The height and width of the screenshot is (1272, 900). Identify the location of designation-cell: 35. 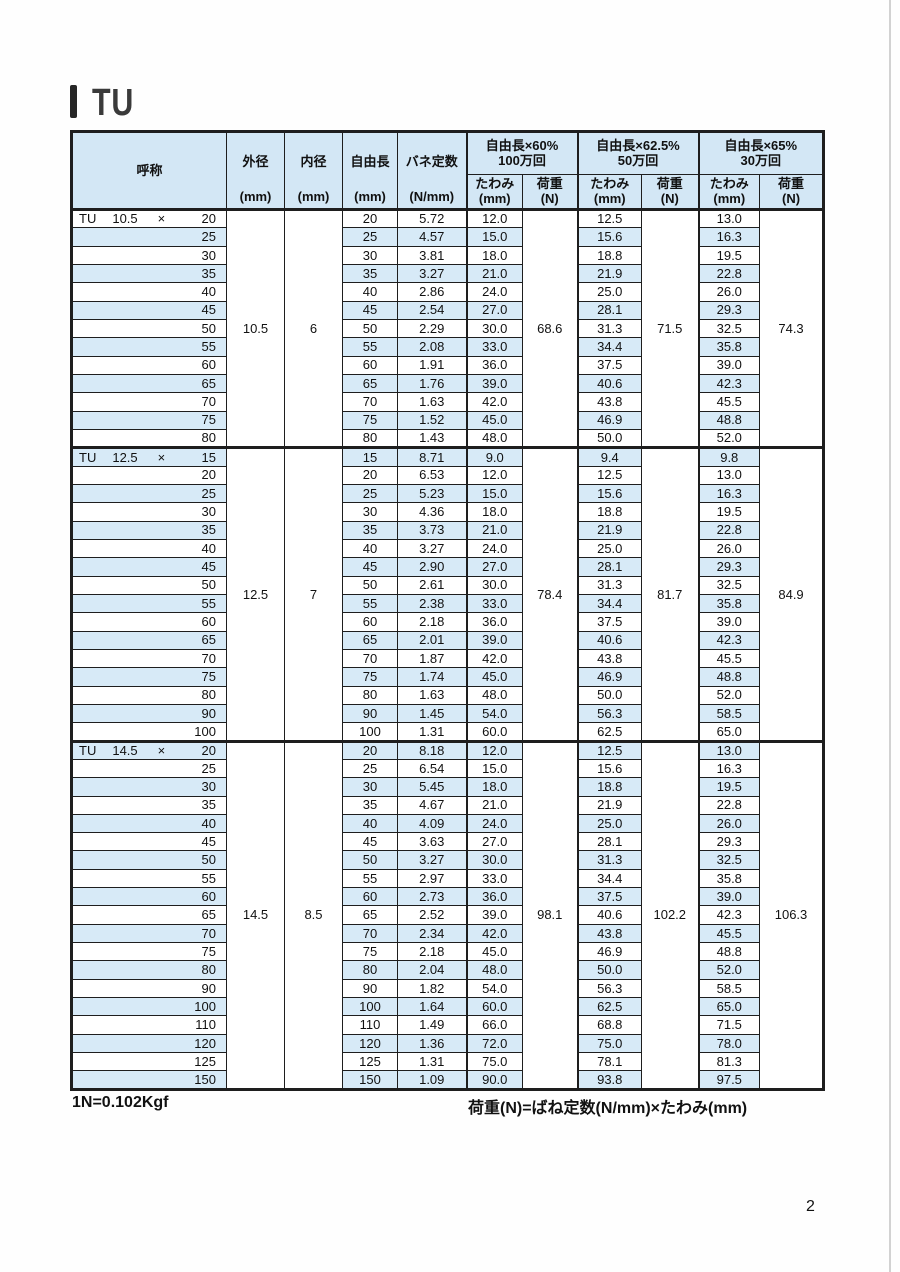
(149, 530).